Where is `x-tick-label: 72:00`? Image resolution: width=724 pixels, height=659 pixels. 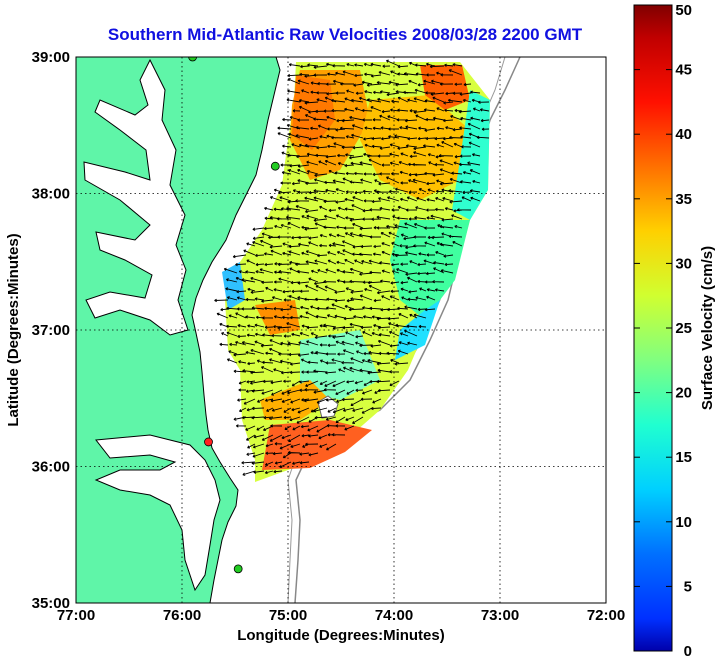 x-tick-label: 72:00 is located at coordinates (606, 615).